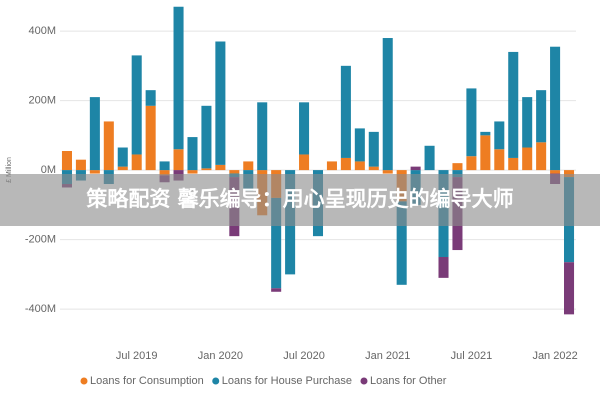 This screenshot has height=400, width=600. I want to click on y-tick-label: -400M, so click(40, 309).